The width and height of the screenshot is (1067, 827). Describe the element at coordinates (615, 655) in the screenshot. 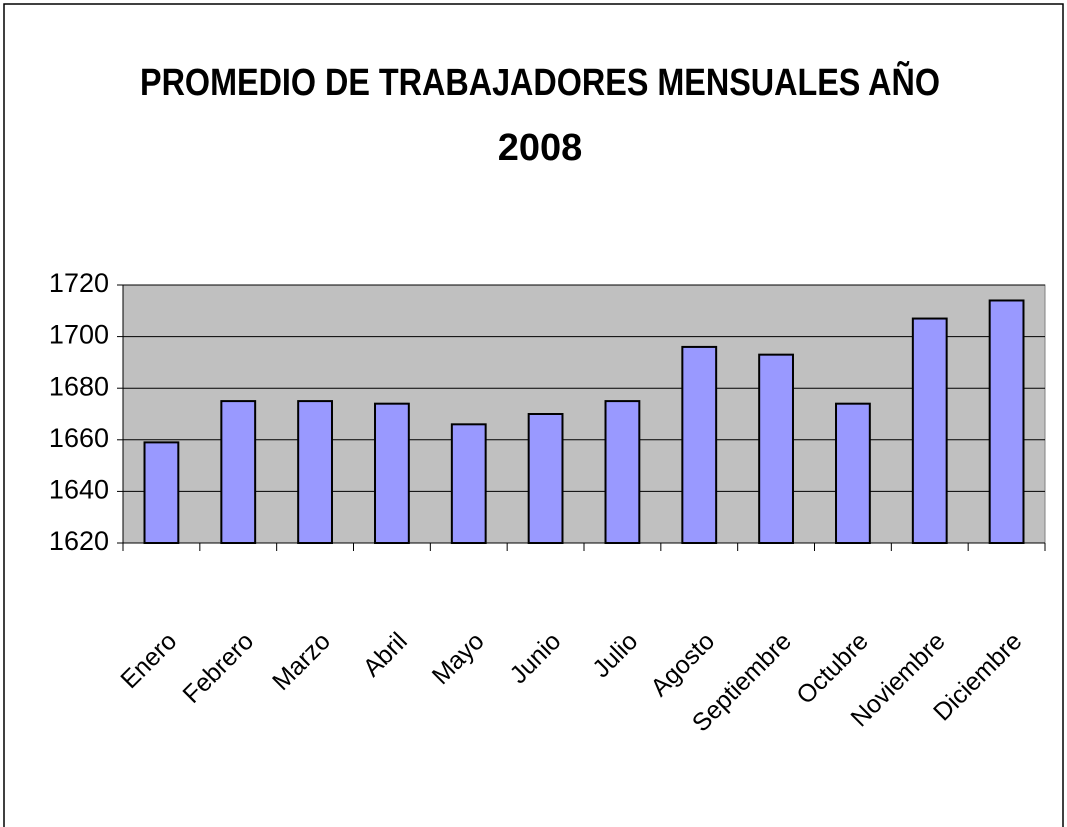

I see `x-tick-label: Julio` at that location.